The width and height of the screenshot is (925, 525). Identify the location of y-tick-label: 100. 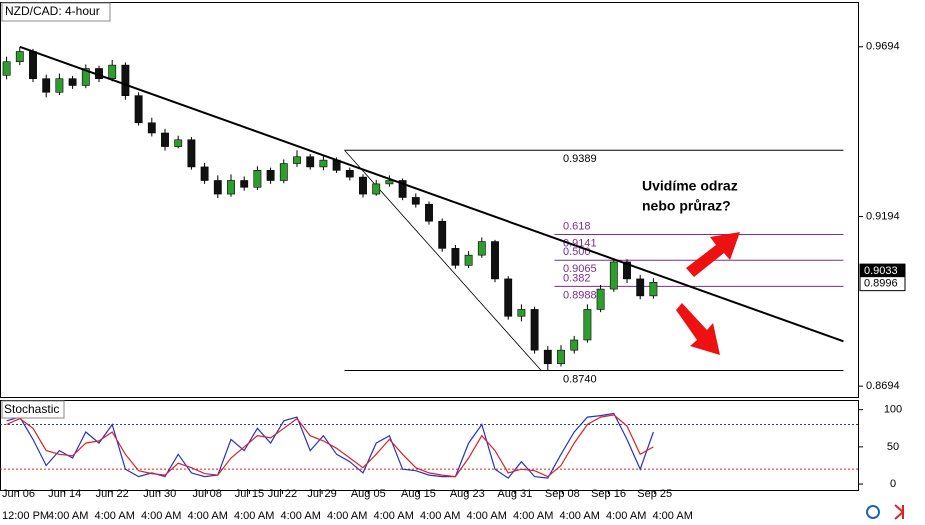
(893, 410).